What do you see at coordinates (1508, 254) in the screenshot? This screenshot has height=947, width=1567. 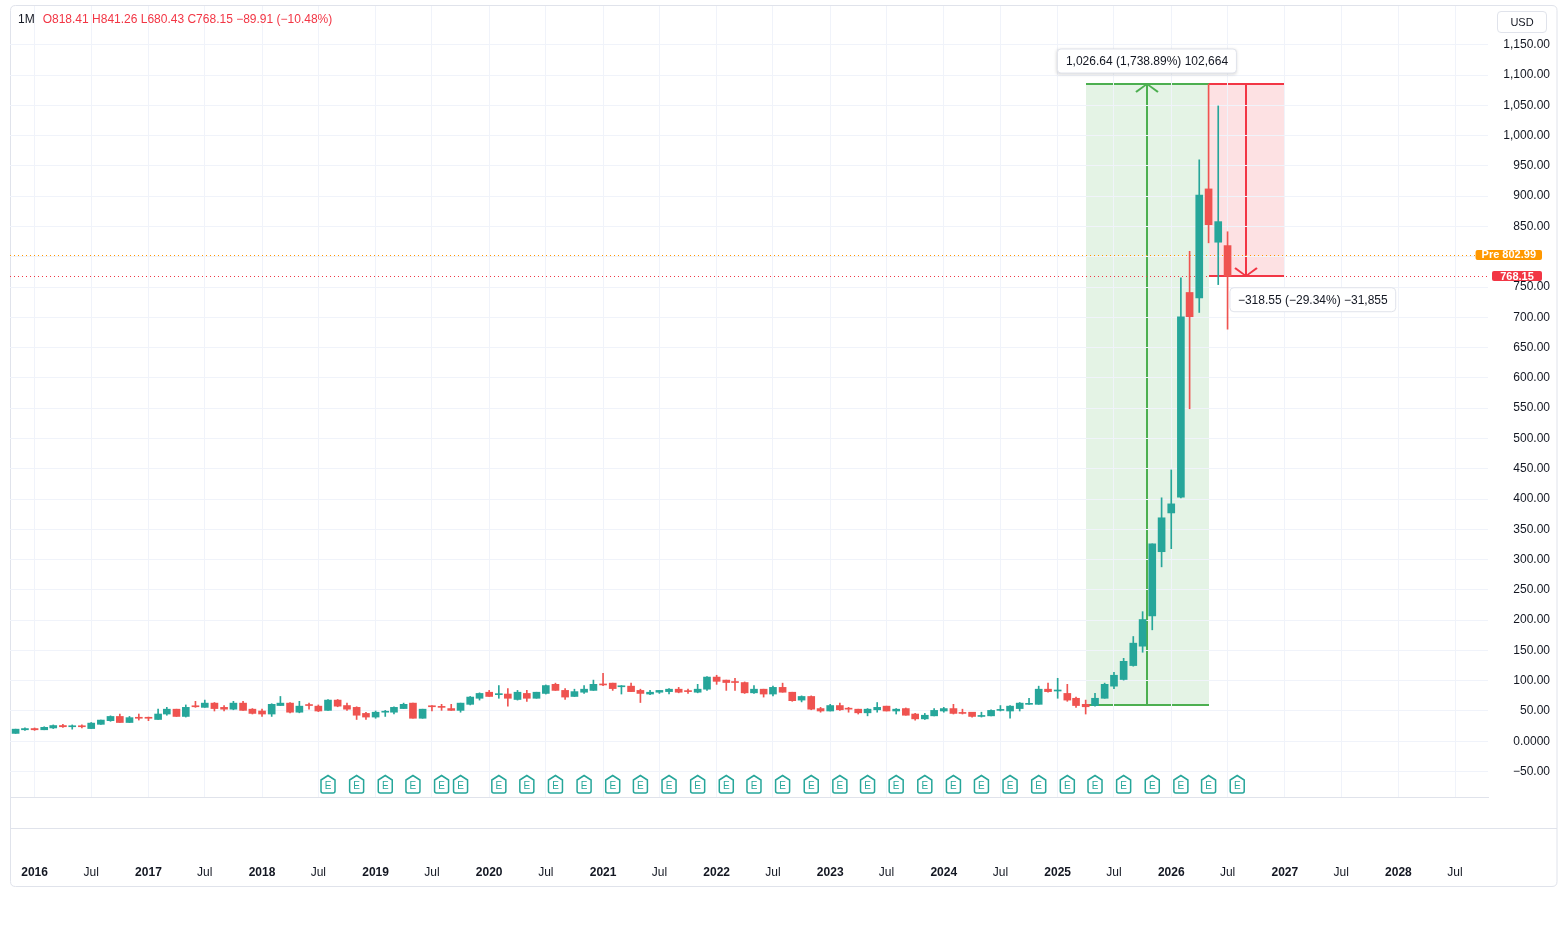 I see `ref-line-label: Pre 802.99` at bounding box center [1508, 254].